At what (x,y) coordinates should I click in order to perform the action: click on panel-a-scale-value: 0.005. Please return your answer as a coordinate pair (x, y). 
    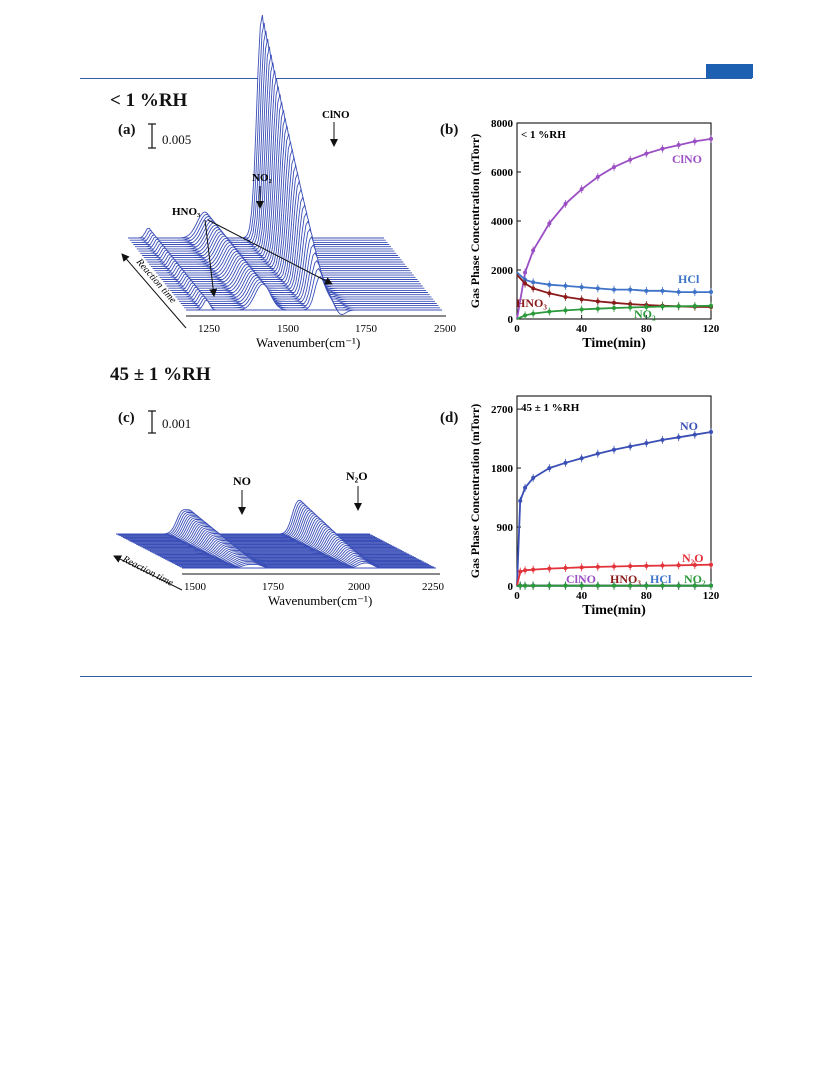
    Looking at the image, I should click on (177, 139).